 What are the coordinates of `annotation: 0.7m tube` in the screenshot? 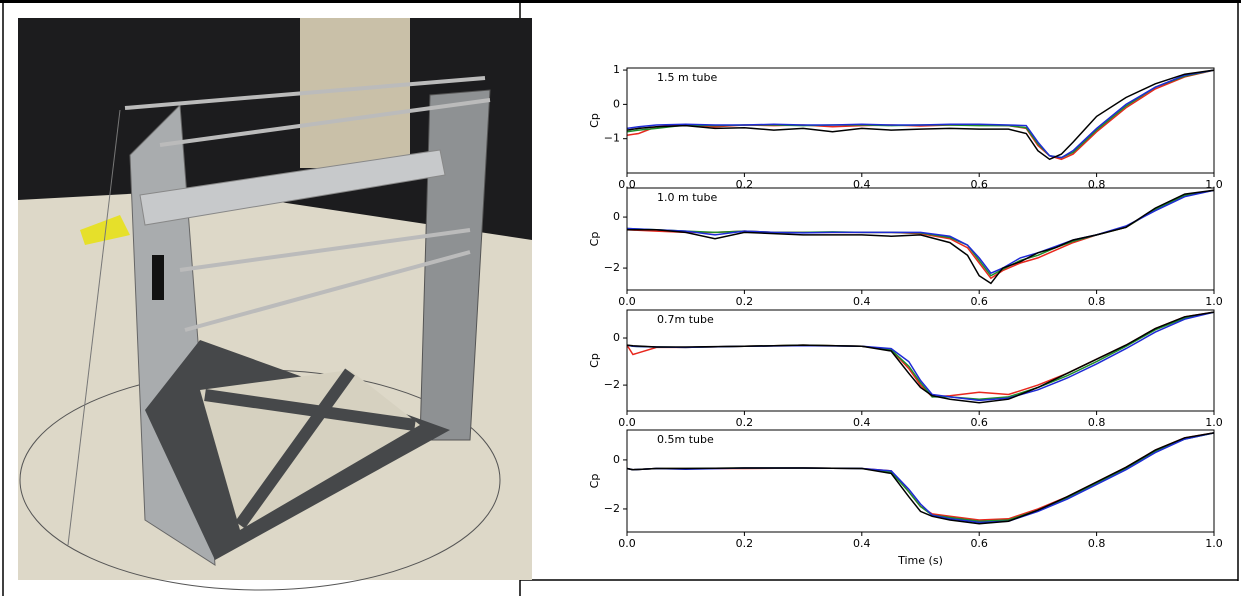 It's located at (685, 319).